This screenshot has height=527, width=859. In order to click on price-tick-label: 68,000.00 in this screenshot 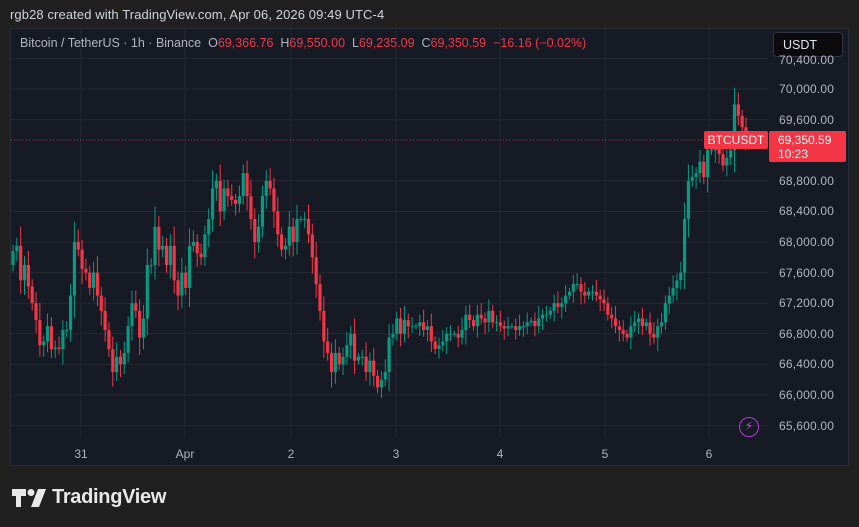, I will do `click(807, 242)`.